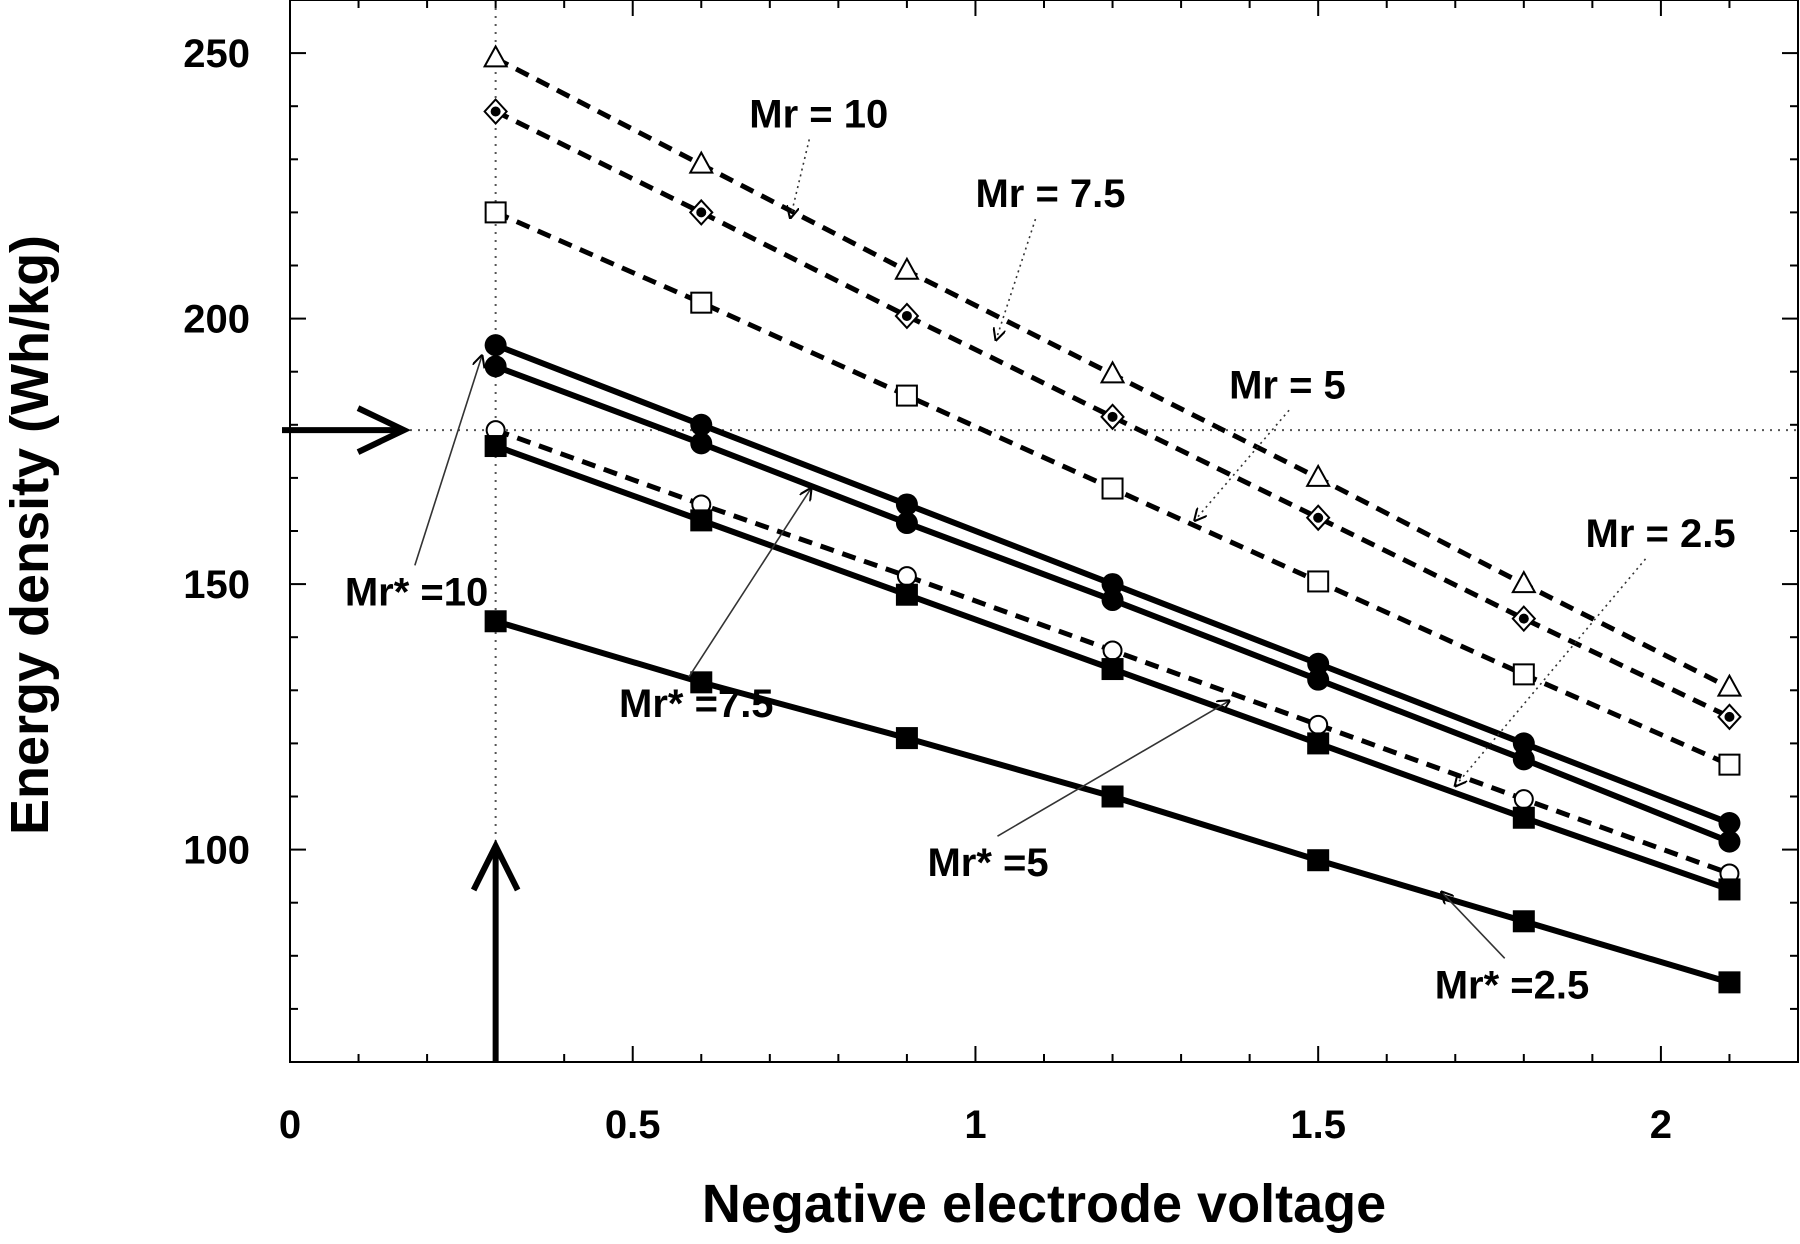 Image resolution: width=1800 pixels, height=1244 pixels. I want to click on x-tick-label: 2, so click(1661, 1125).